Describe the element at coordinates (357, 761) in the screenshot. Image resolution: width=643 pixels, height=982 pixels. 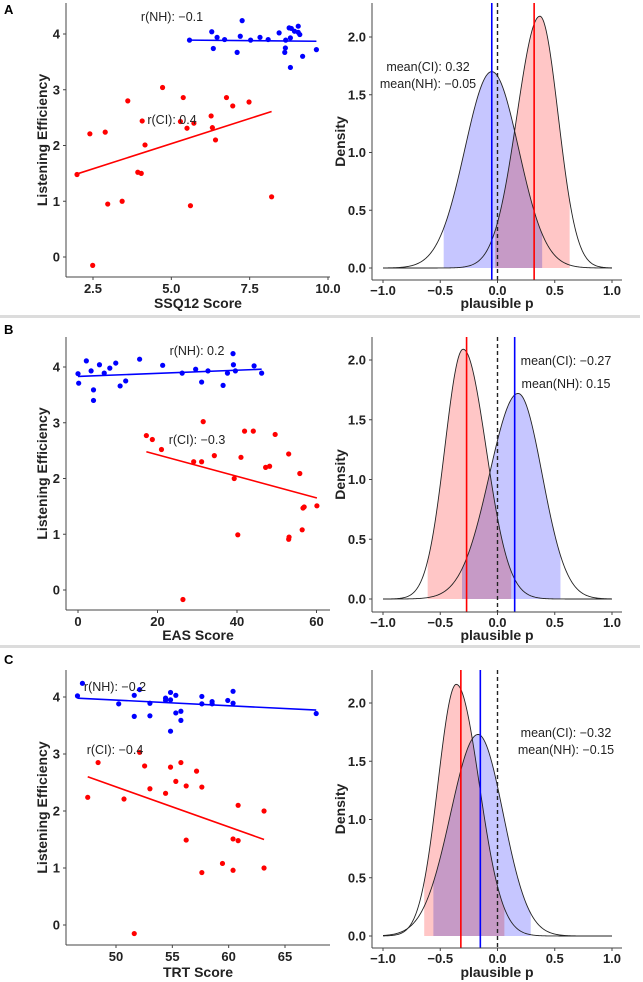
I see `y-tick-label: 1.5` at that location.